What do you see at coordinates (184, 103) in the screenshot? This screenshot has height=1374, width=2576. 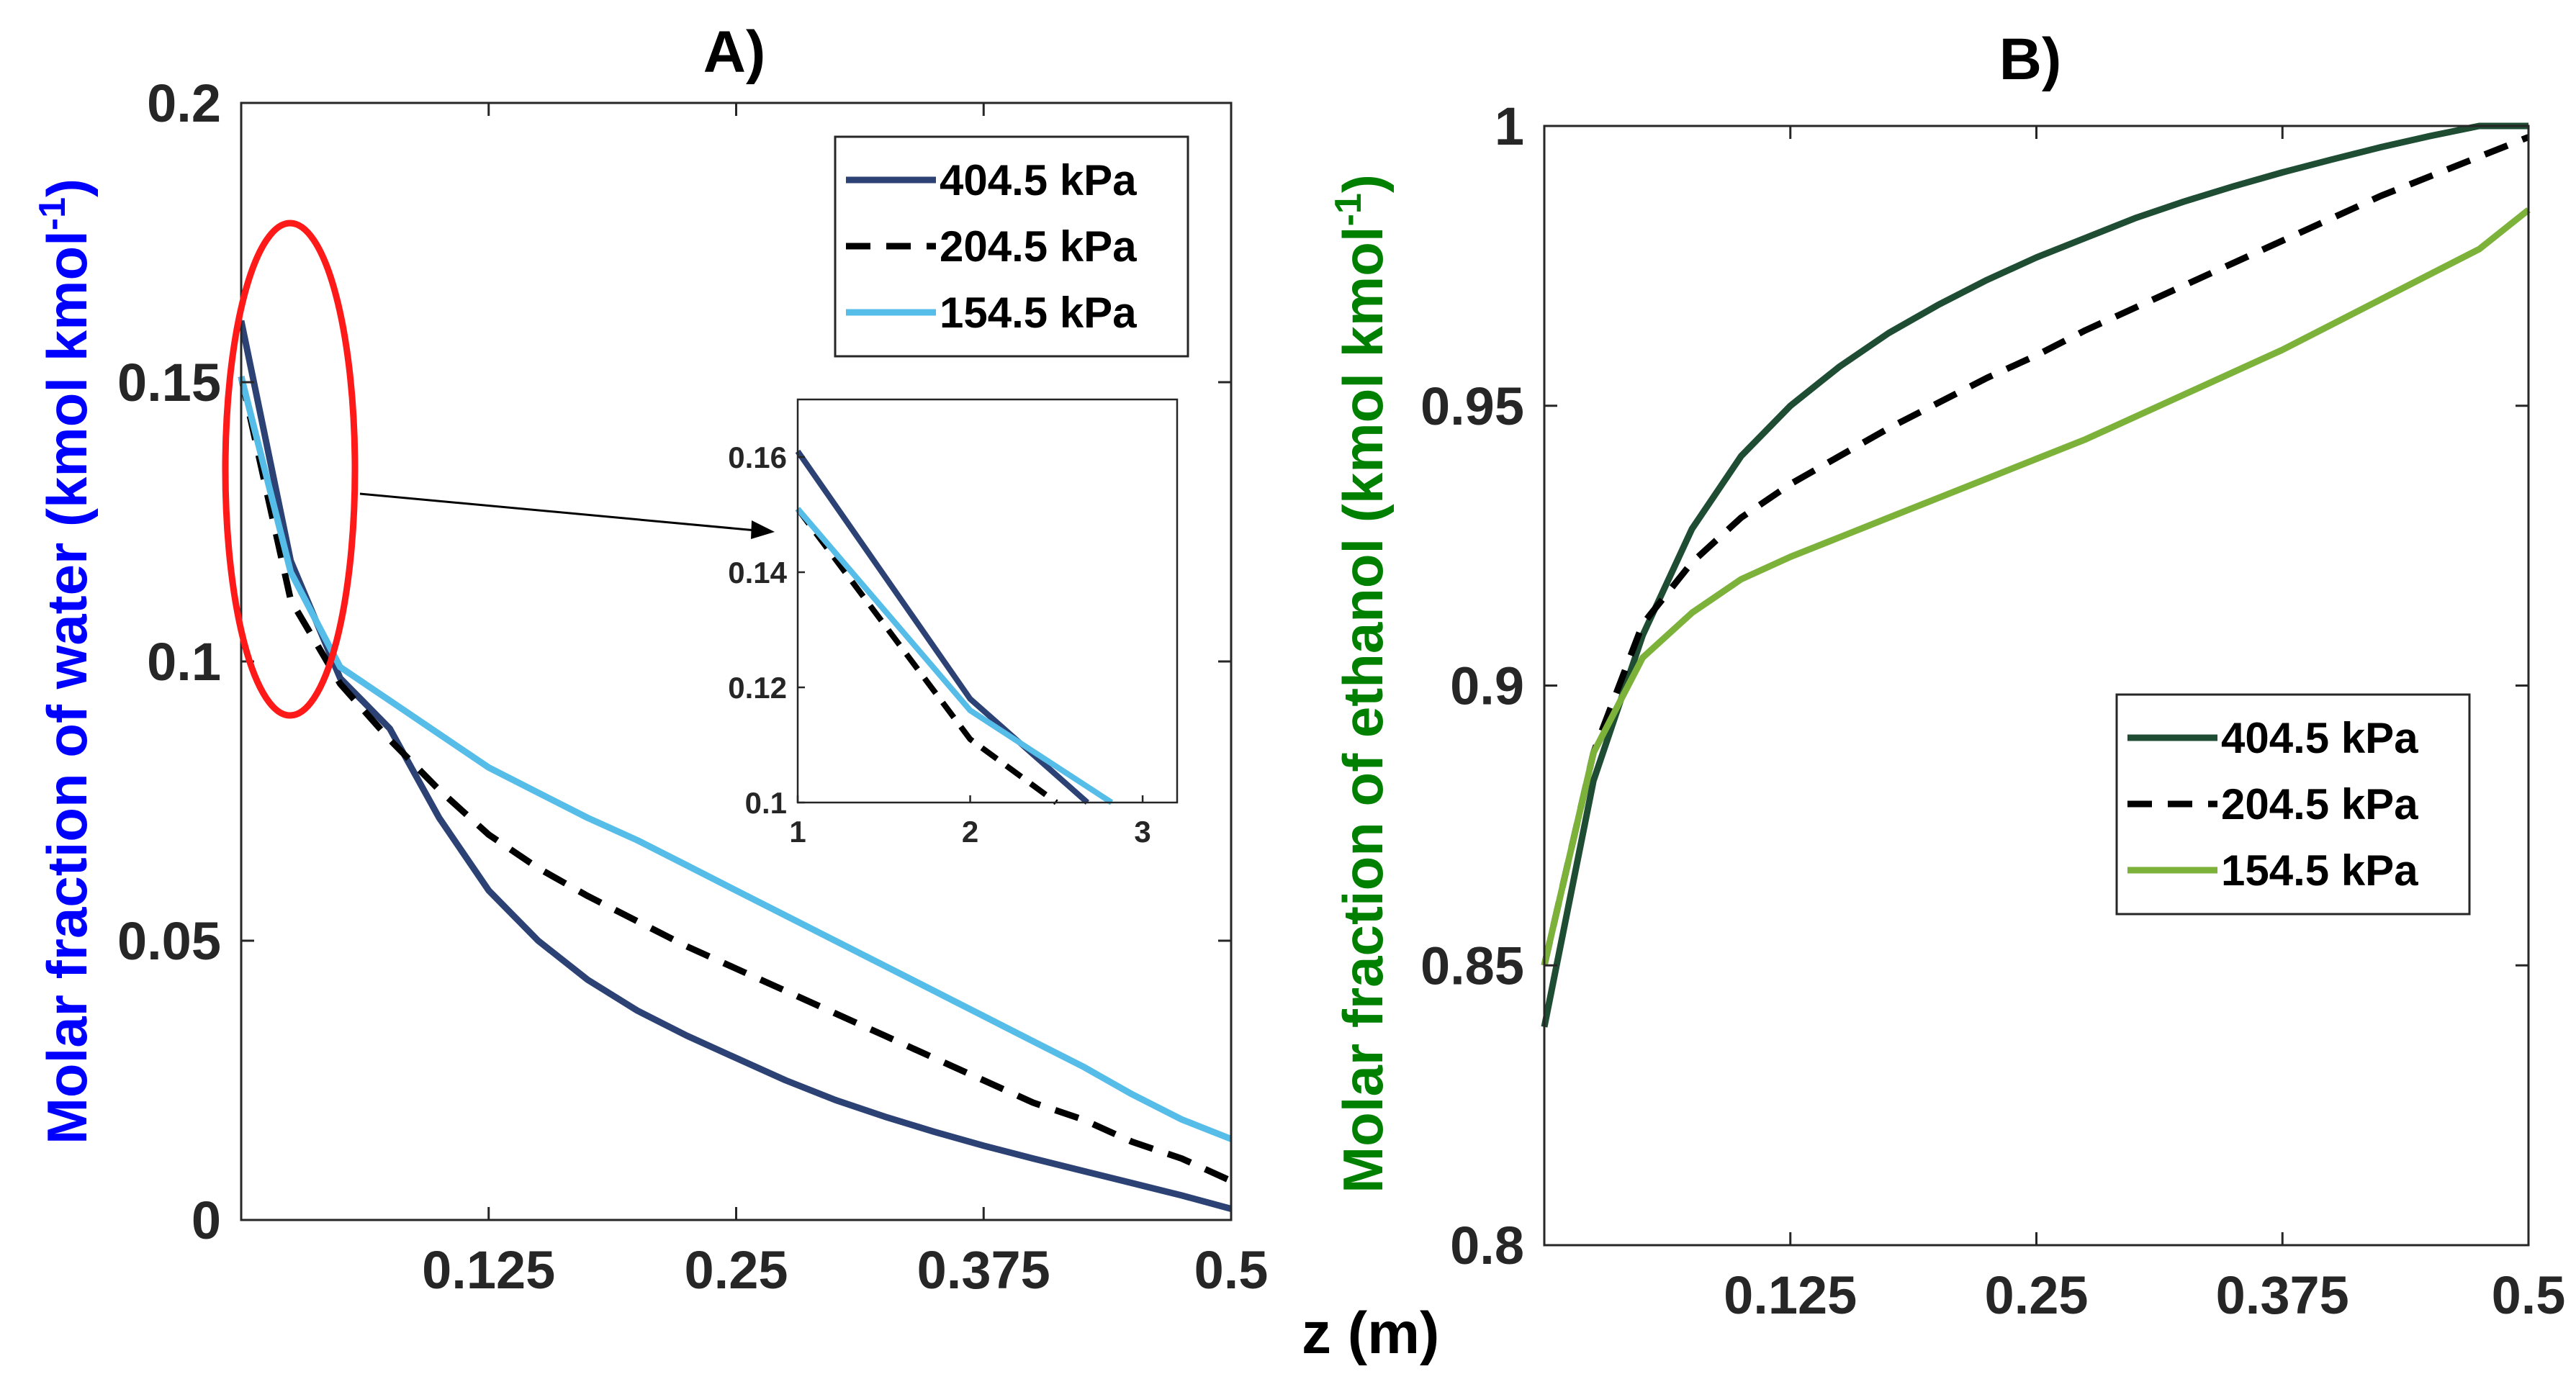 I see `y-tick-label: 0.2` at bounding box center [184, 103].